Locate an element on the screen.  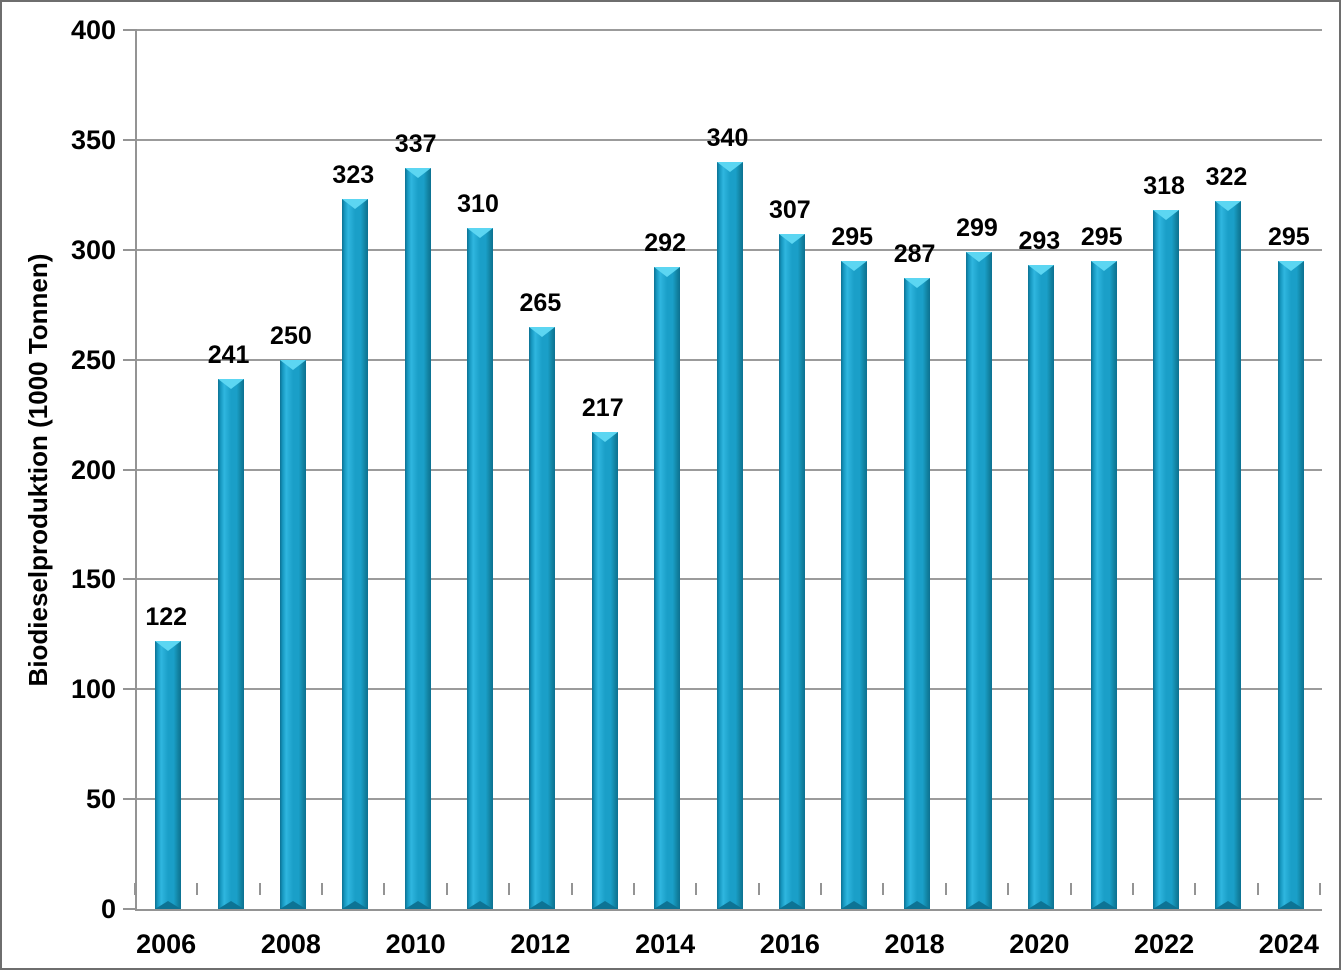
bar-value-label-2019: 299 is located at coordinates (977, 227).